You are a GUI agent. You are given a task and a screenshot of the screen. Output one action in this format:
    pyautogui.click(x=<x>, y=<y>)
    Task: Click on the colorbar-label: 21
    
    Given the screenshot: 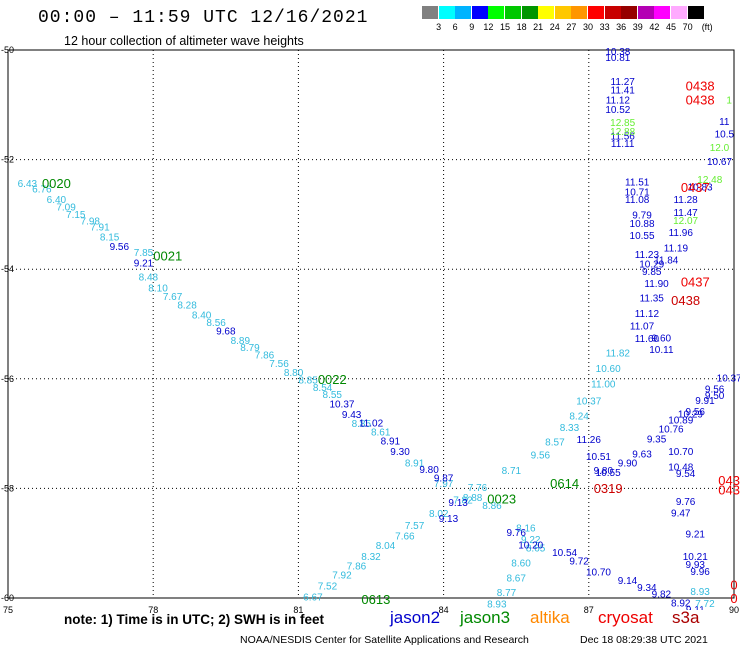 What is the action you would take?
    pyautogui.click(x=538, y=27)
    